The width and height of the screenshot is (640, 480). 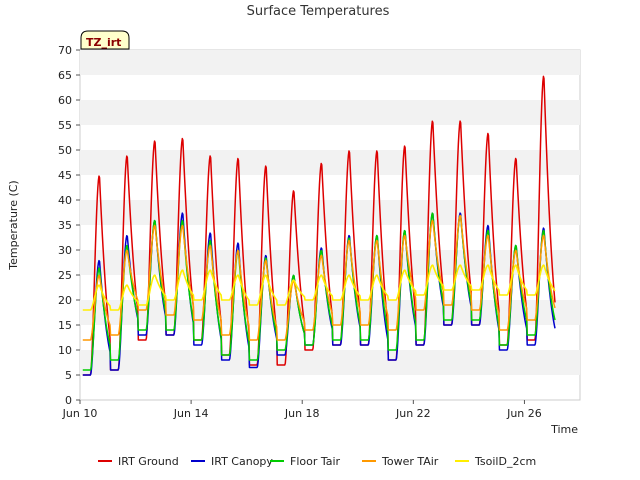 I want to click on x-tick-label: Jun 22, so click(x=413, y=413).